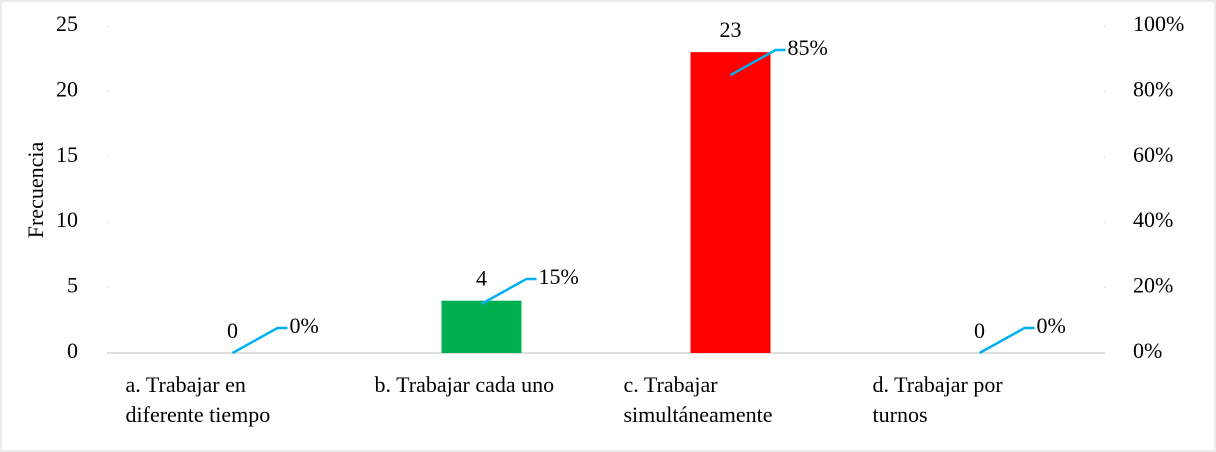 Image resolution: width=1216 pixels, height=452 pixels. I want to click on percent-label: 85%, so click(808, 47).